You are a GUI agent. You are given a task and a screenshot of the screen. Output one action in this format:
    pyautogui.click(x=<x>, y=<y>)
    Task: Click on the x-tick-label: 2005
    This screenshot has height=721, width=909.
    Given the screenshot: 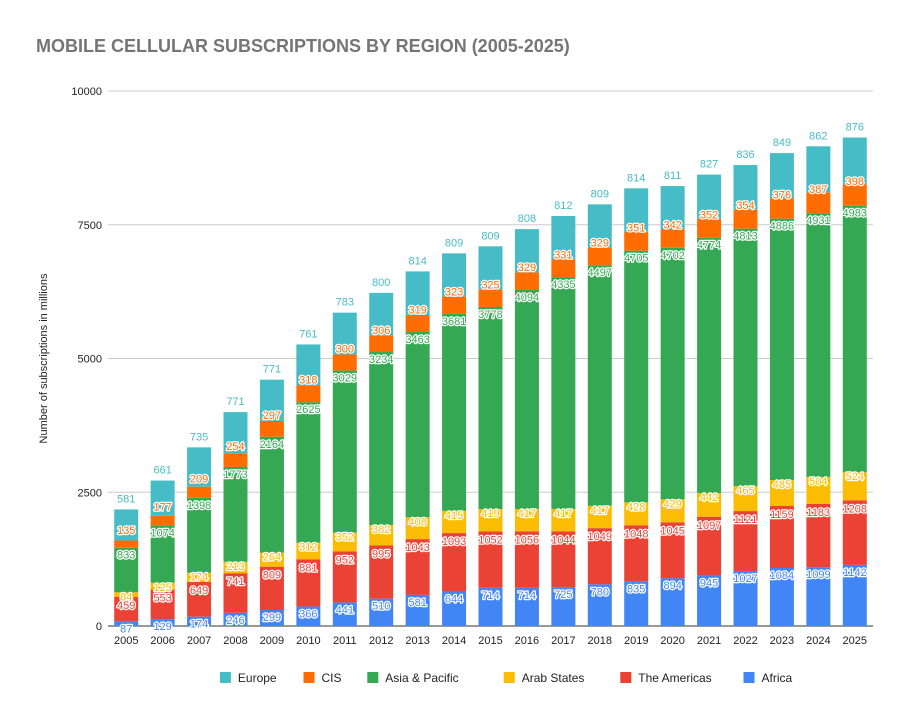 What is the action you would take?
    pyautogui.click(x=126, y=641)
    